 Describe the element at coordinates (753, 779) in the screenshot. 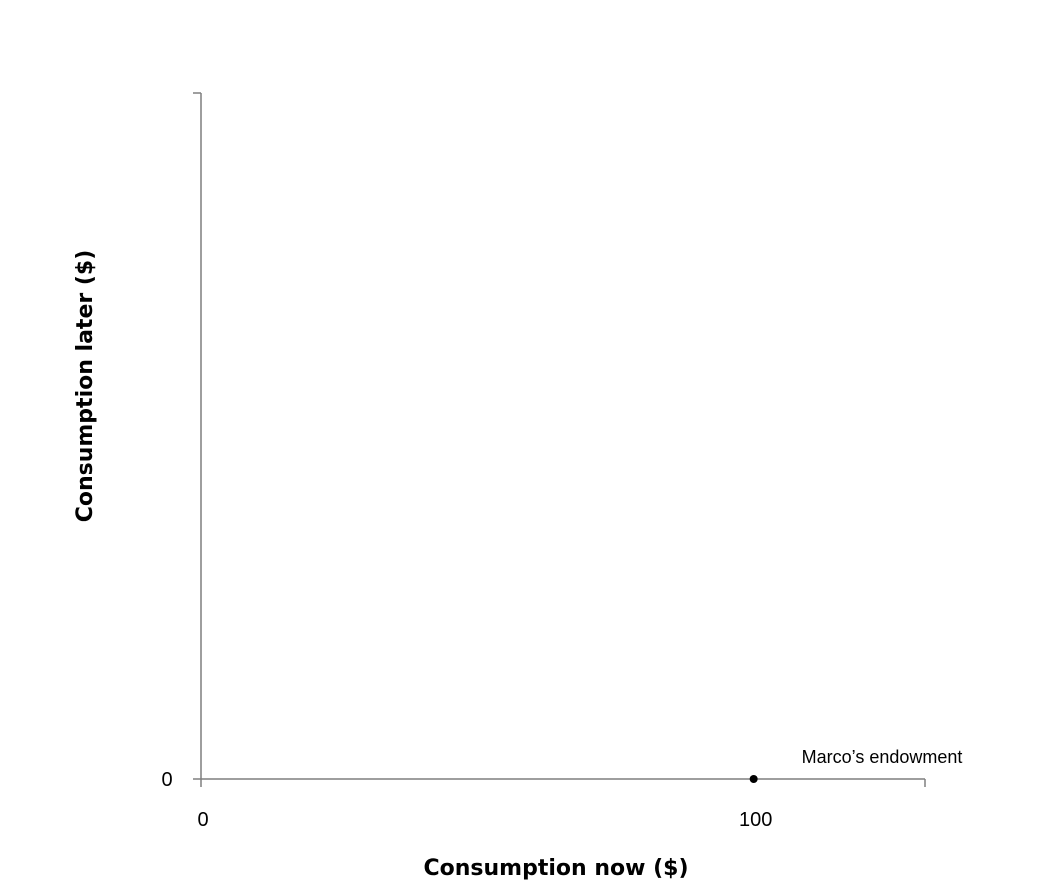

I see `endowment-point` at that location.